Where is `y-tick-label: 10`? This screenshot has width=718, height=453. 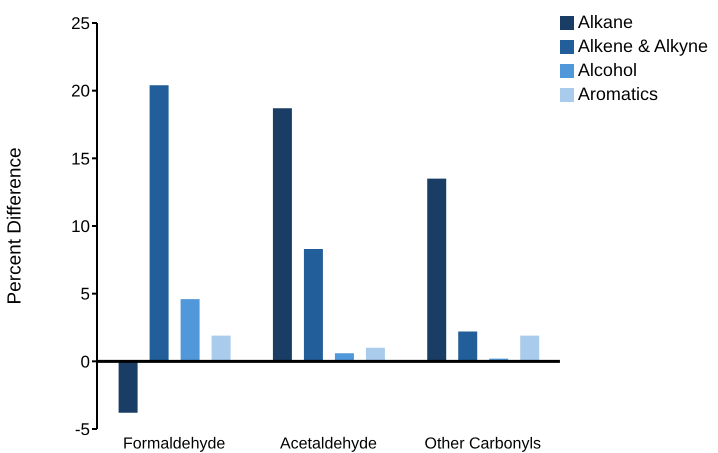 y-tick-label: 10 is located at coordinates (80, 226).